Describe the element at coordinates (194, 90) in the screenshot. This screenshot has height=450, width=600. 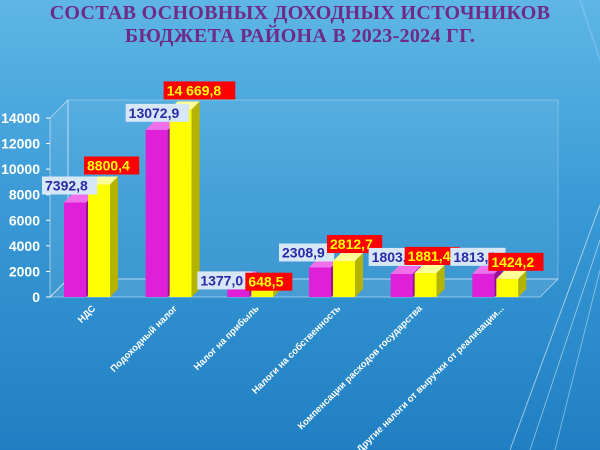
I see `data-label-2-2: 14 669,8` at that location.